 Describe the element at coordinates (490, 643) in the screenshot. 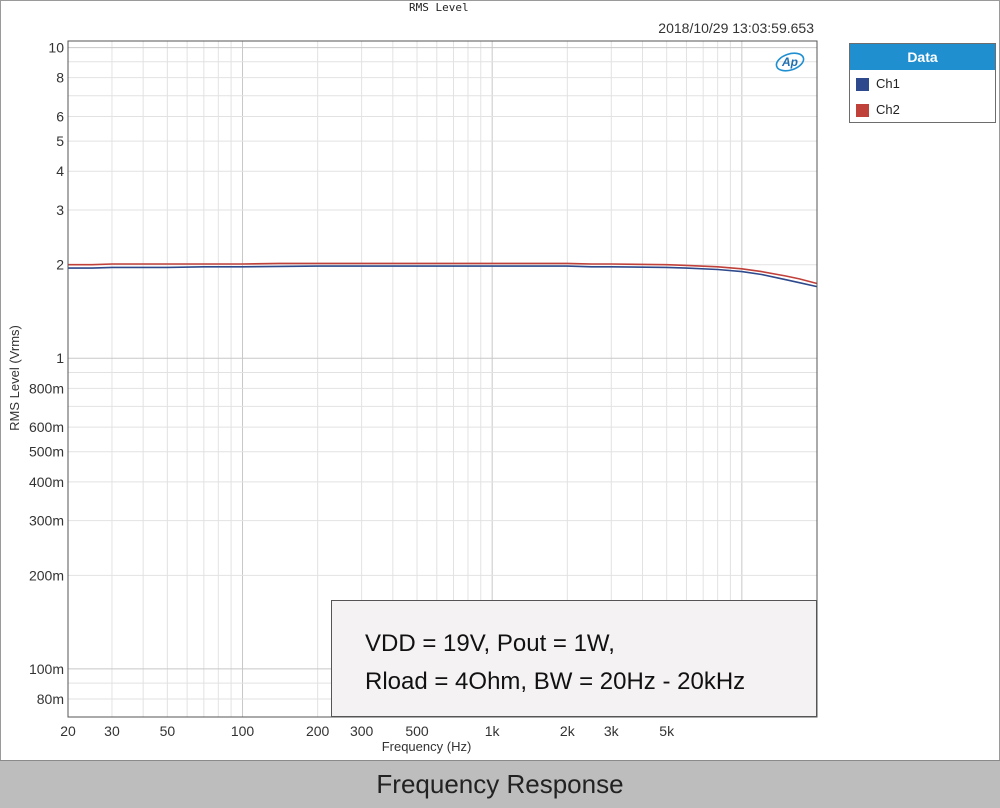

I see `annotation-line-1: VDD = 19V, Pout = 1W,` at that location.